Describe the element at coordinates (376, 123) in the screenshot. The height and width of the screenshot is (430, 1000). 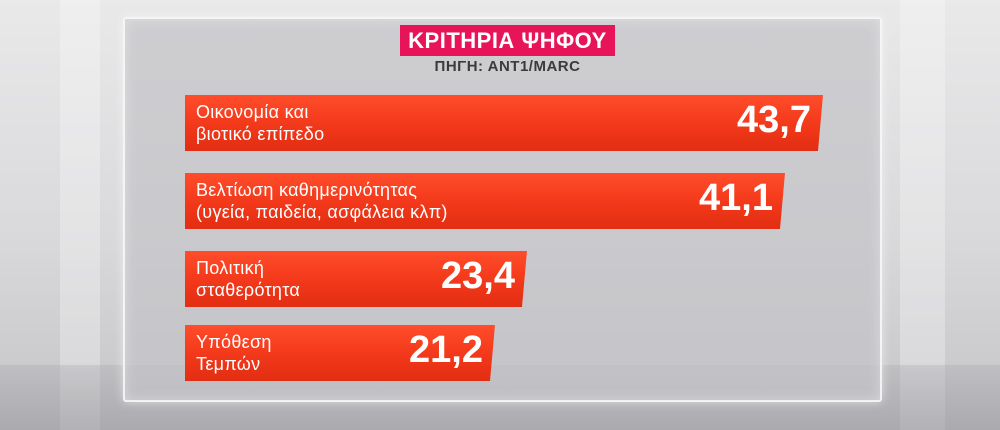
I see `bar-label: Οικονομία και βιοτικό επίπεδο` at that location.